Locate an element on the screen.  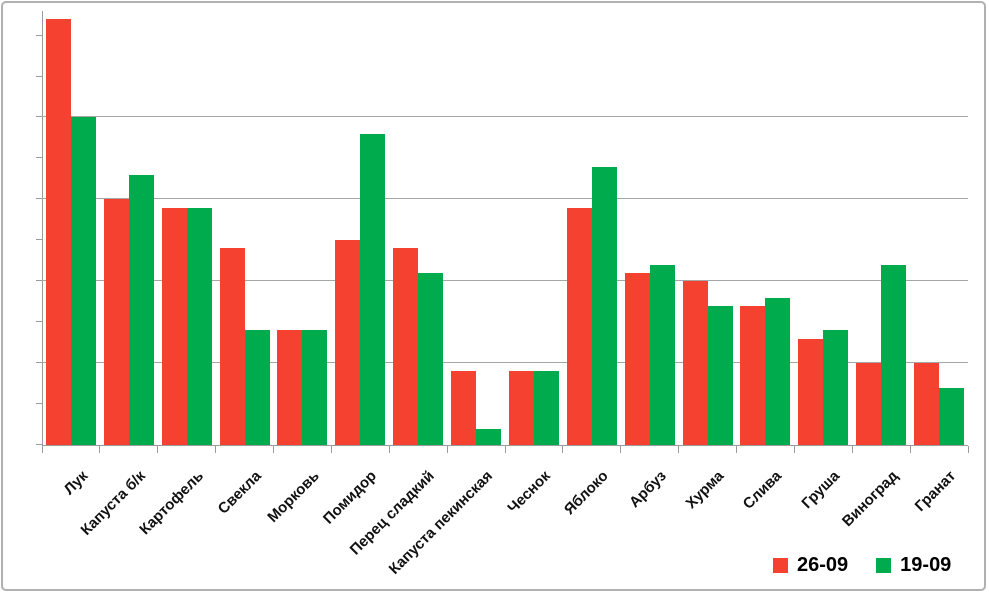
x-axis-category-label: Лук is located at coordinates (75, 483).